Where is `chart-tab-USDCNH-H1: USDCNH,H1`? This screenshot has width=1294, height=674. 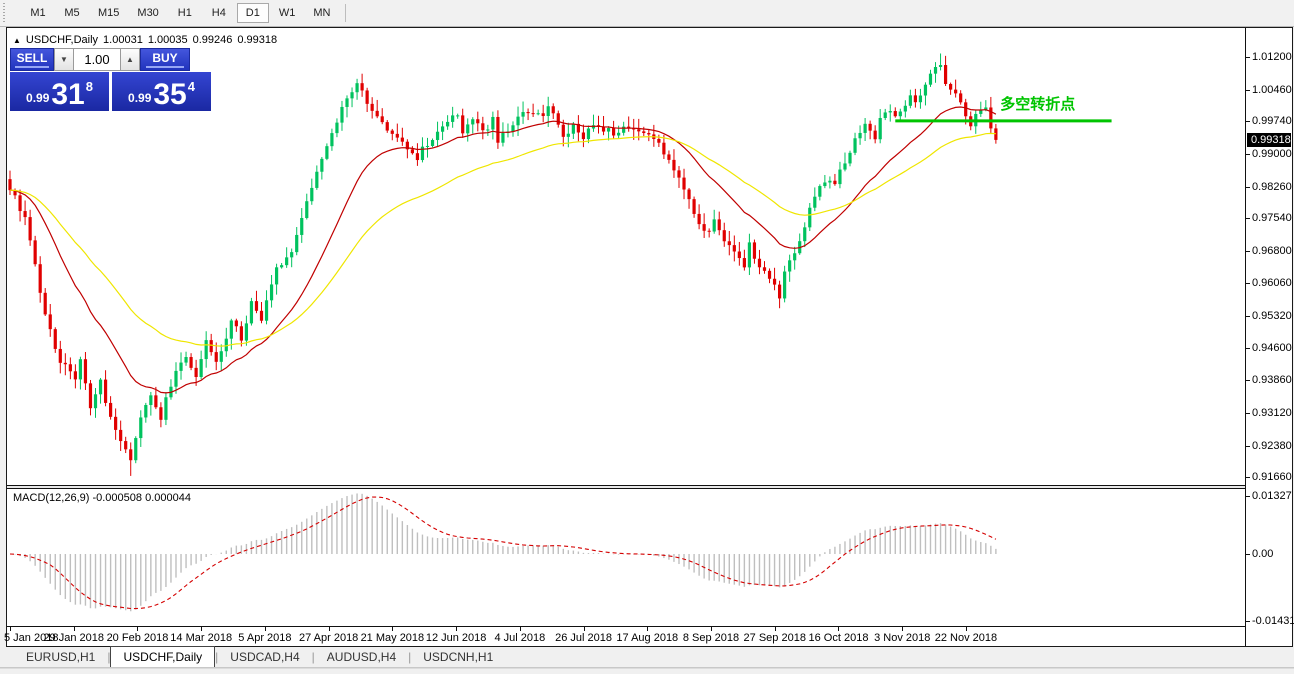 chart-tab-USDCNH-H1: USDCNH,H1 is located at coordinates (458, 657).